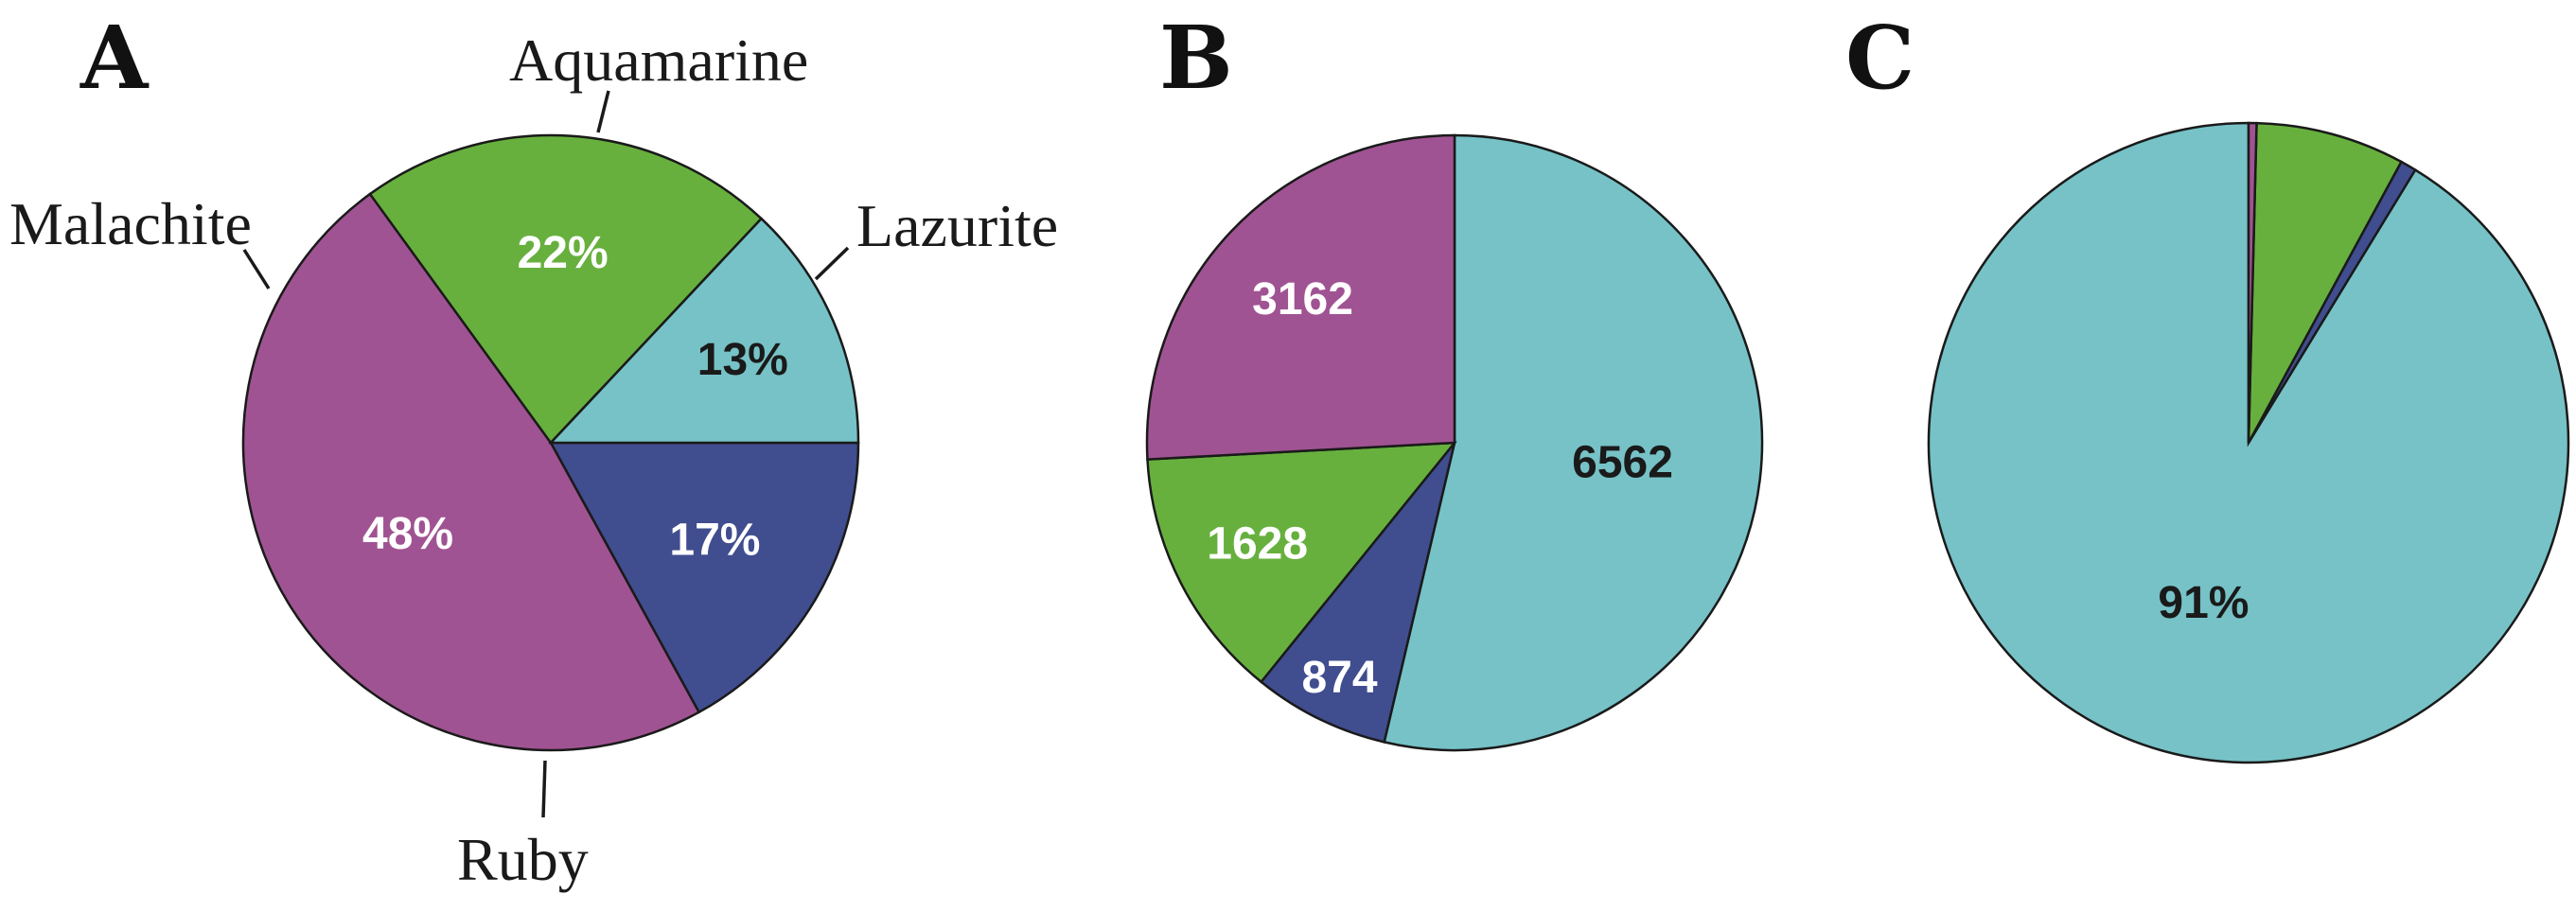  I want to click on slice-label-malachite-b: 1628, so click(1257, 544).